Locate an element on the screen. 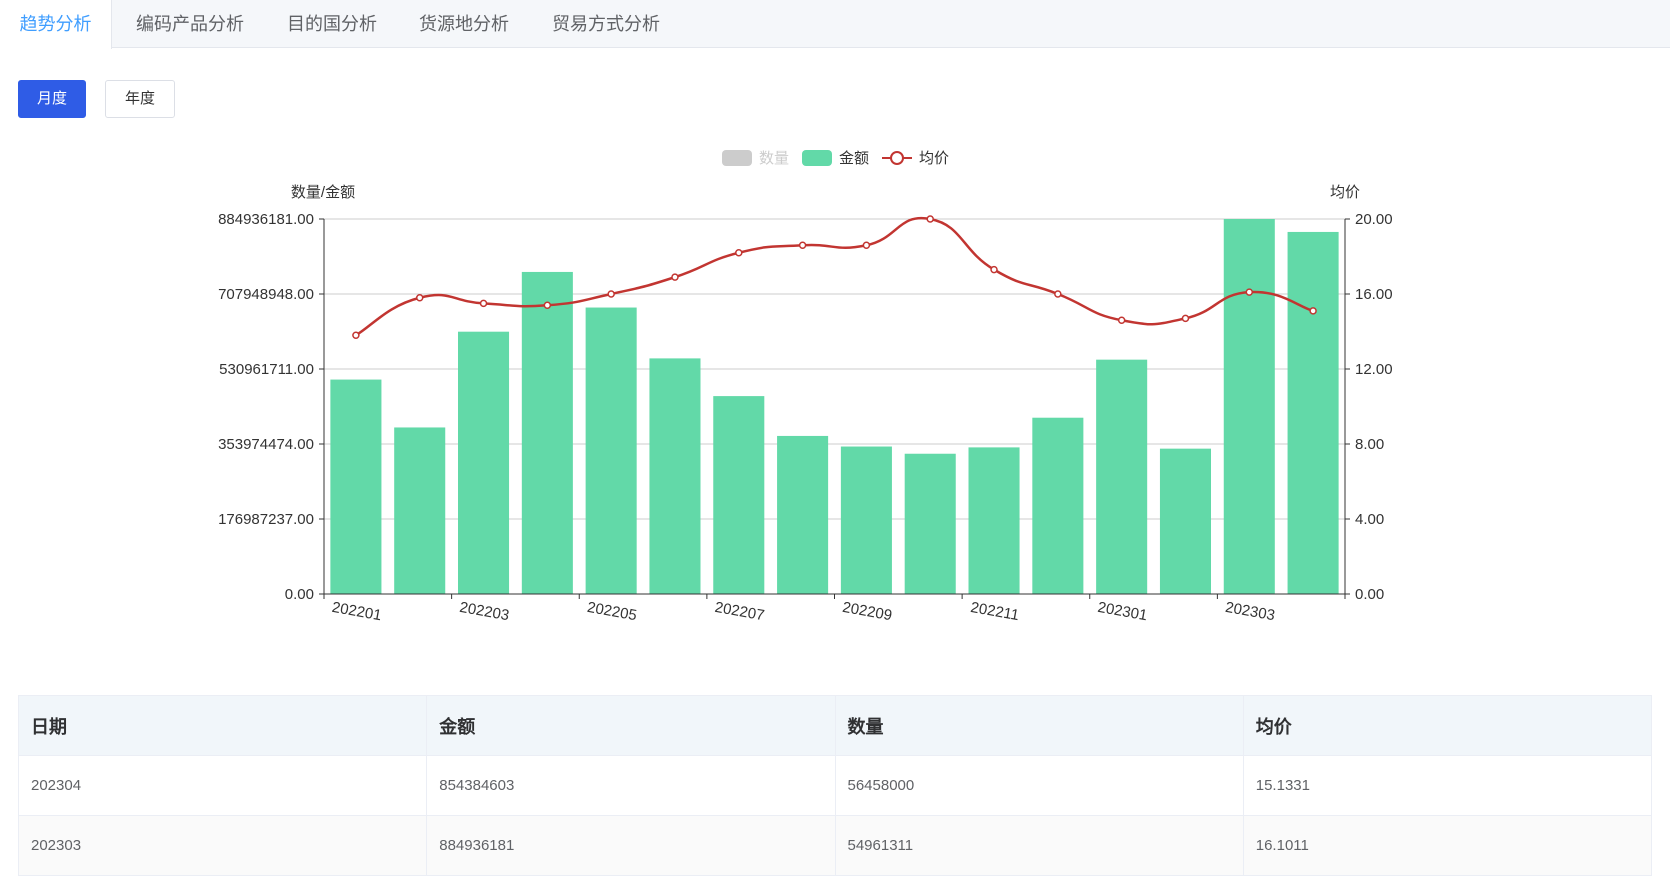 The image size is (1670, 876). tab-trend-analysis: 趋势分析 is located at coordinates (56, 24).